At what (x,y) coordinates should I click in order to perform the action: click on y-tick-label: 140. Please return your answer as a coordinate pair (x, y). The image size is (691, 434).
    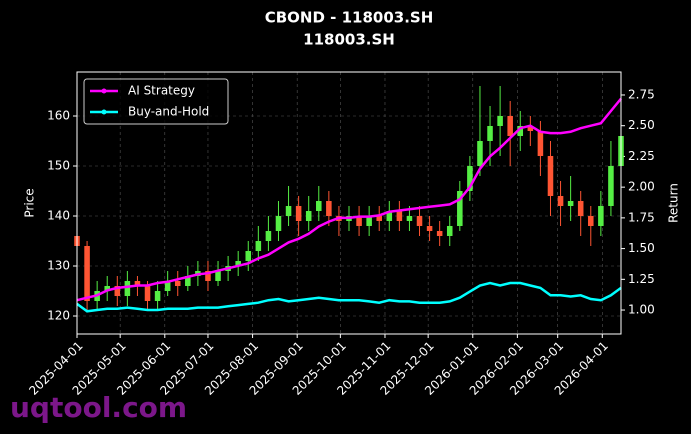
    Looking at the image, I should click on (58, 216).